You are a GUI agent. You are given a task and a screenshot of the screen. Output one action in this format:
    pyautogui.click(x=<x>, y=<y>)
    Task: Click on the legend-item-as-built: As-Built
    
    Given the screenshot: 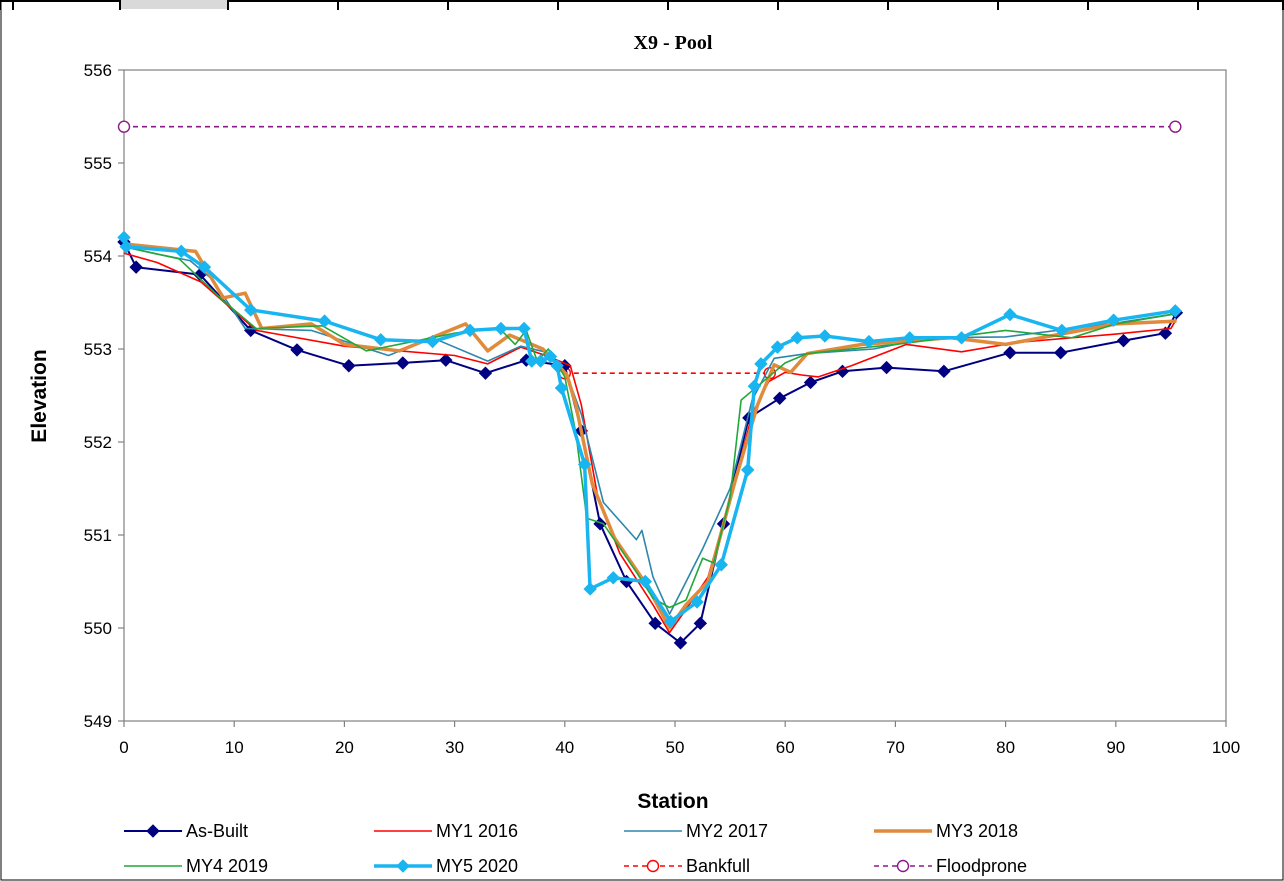 What is the action you would take?
    pyautogui.click(x=186, y=831)
    